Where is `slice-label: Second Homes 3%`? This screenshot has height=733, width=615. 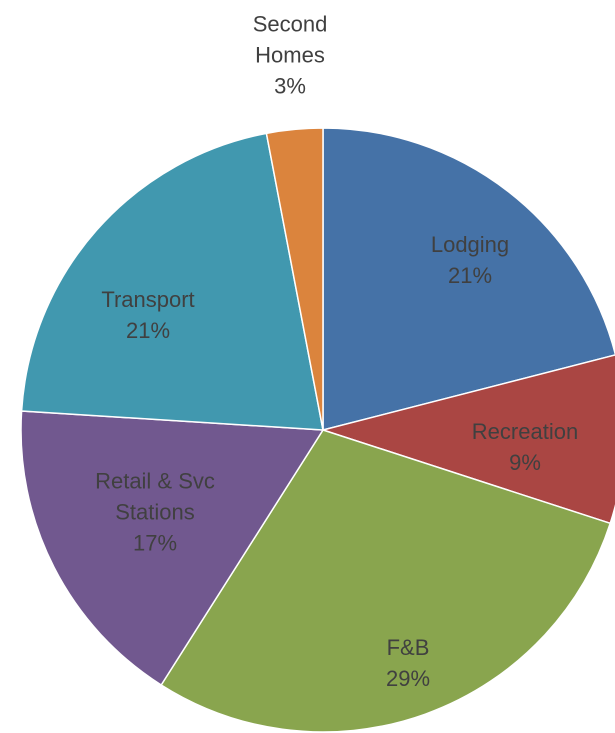 slice-label: Second Homes 3% is located at coordinates (290, 55).